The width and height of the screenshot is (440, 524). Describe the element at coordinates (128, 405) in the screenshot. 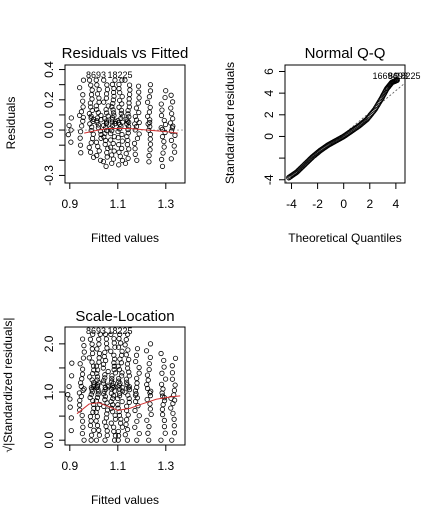

I see `smoother-line` at that location.